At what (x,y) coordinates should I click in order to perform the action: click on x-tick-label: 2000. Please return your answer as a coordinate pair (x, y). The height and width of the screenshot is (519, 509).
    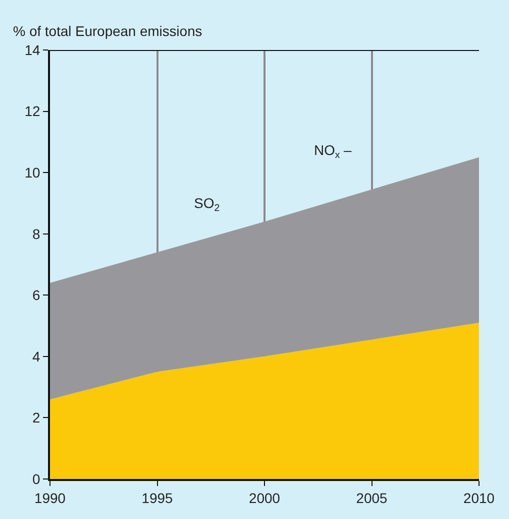
    Looking at the image, I should click on (264, 498).